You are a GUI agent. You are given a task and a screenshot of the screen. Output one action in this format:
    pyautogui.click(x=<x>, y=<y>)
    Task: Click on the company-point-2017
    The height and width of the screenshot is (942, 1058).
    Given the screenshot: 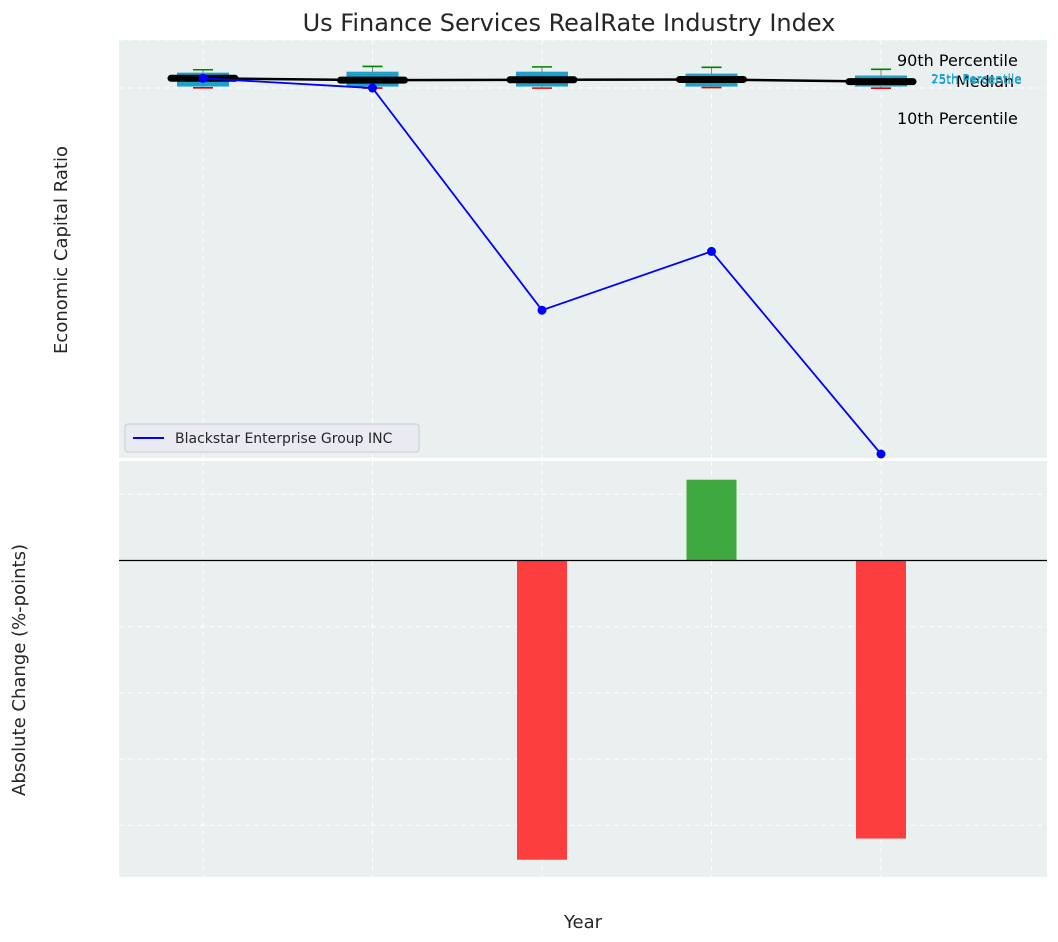 What is the action you would take?
    pyautogui.click(x=203, y=78)
    